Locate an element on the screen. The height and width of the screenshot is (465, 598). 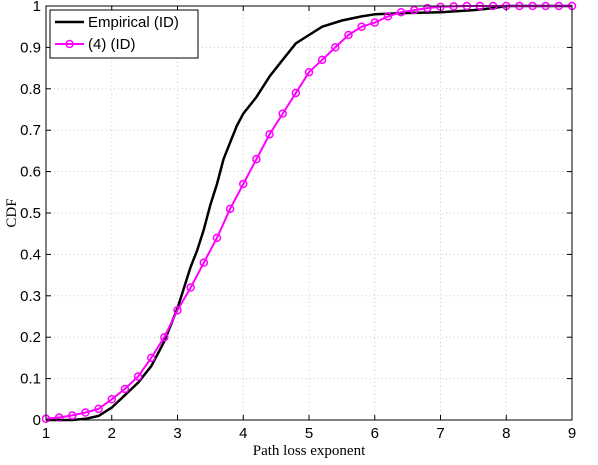
y-tick-label: 0.3 is located at coordinates (30, 296).